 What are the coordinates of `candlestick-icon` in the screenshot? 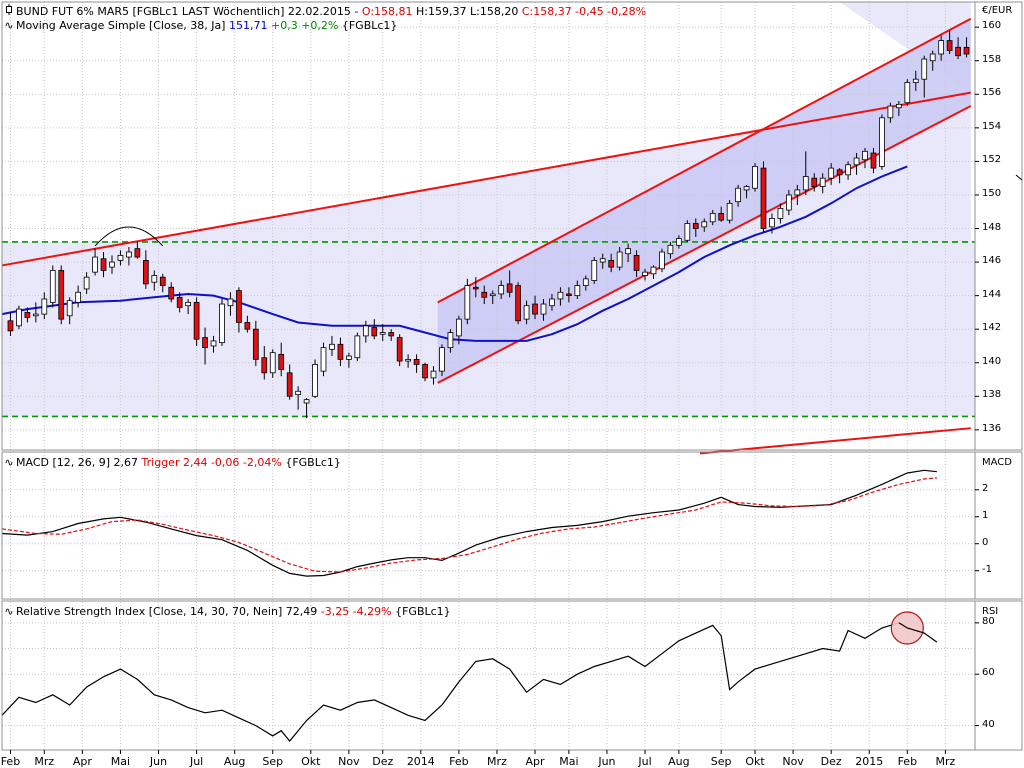 It's located at (9, 11).